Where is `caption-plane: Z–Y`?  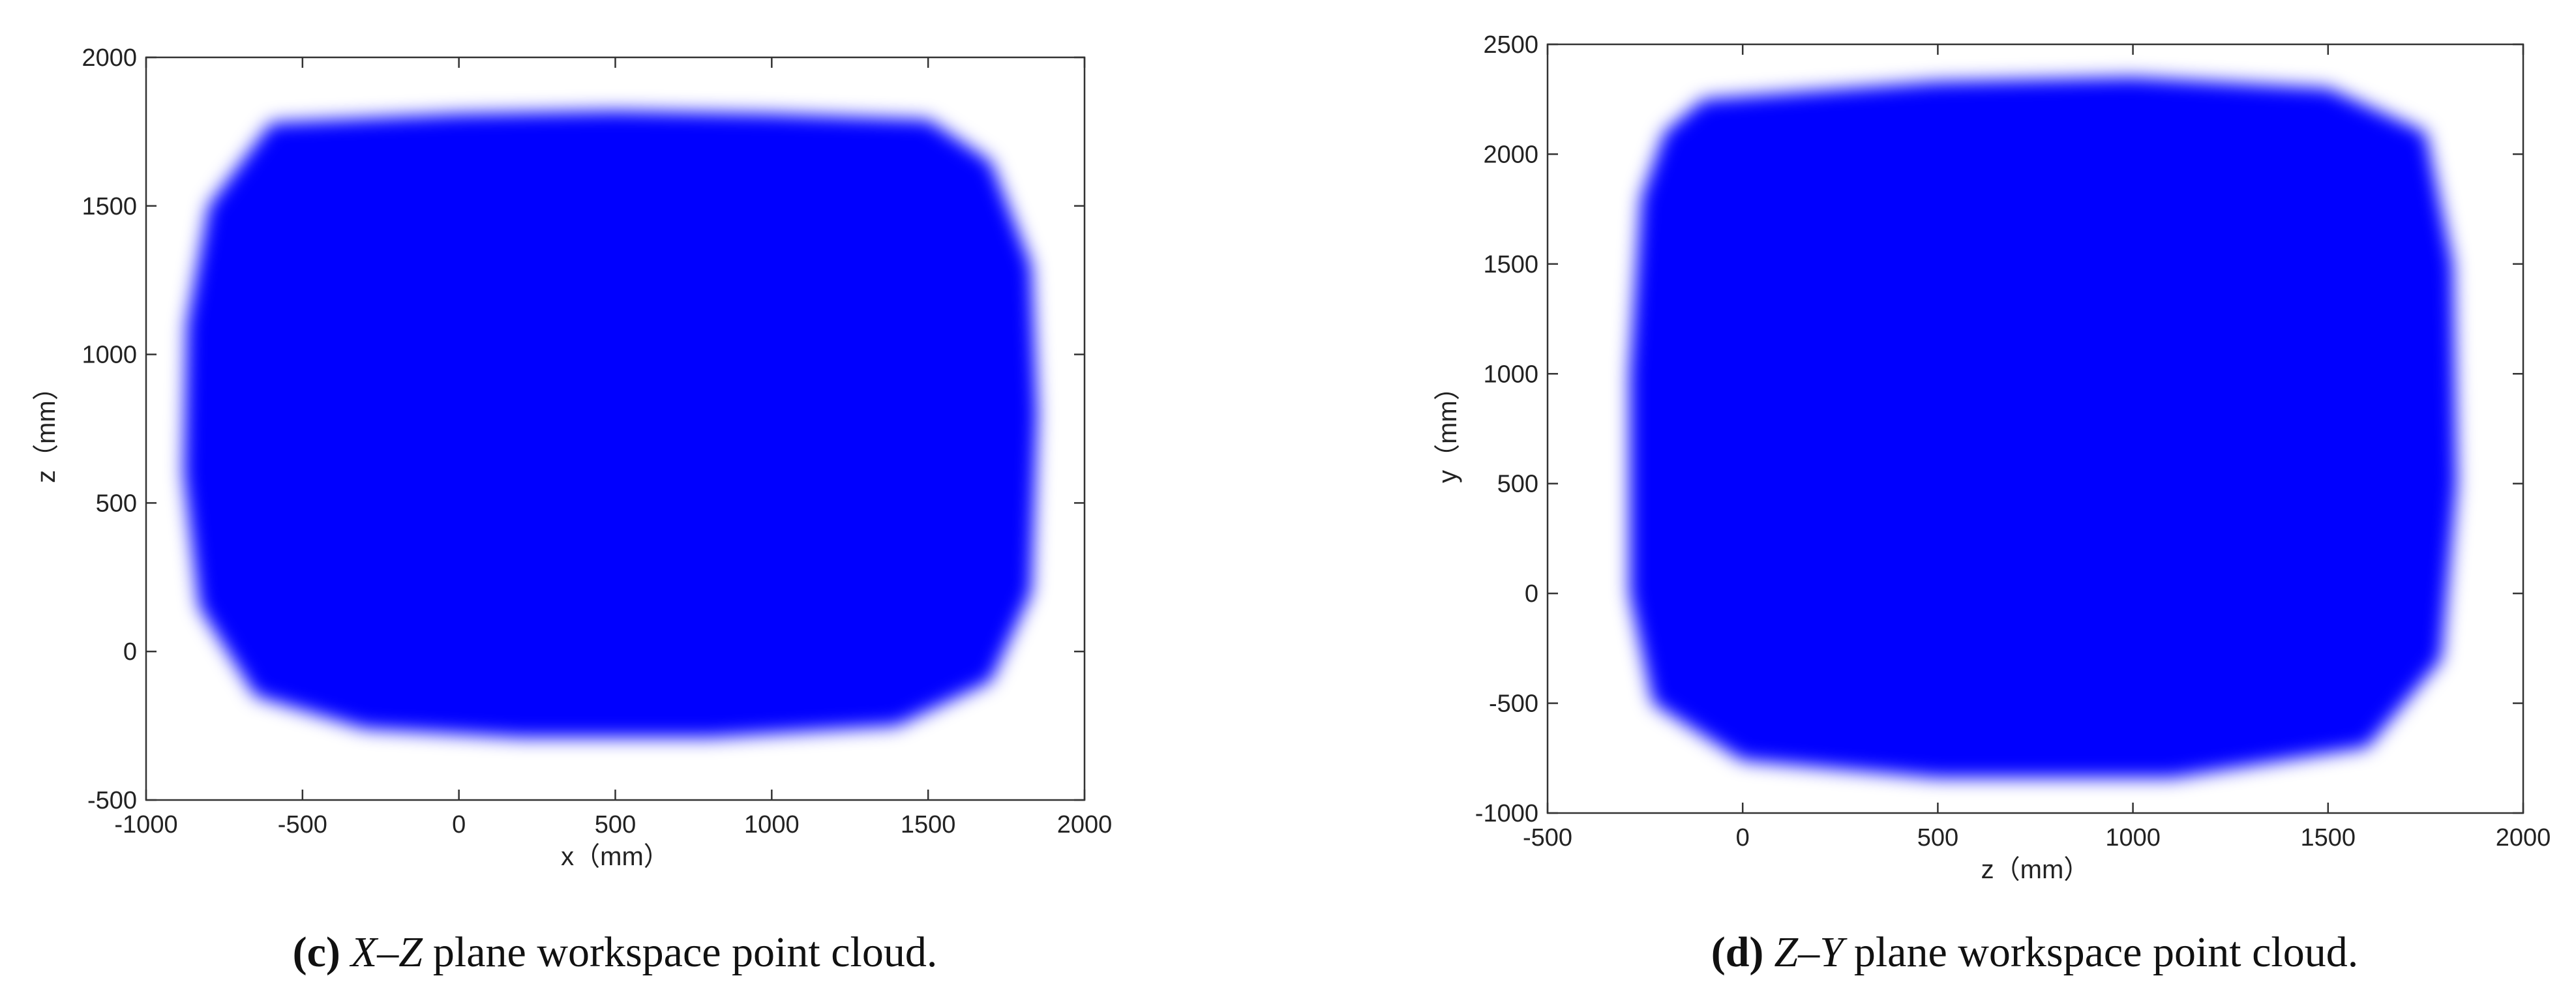
caption-plane: Z–Y is located at coordinates (1811, 952).